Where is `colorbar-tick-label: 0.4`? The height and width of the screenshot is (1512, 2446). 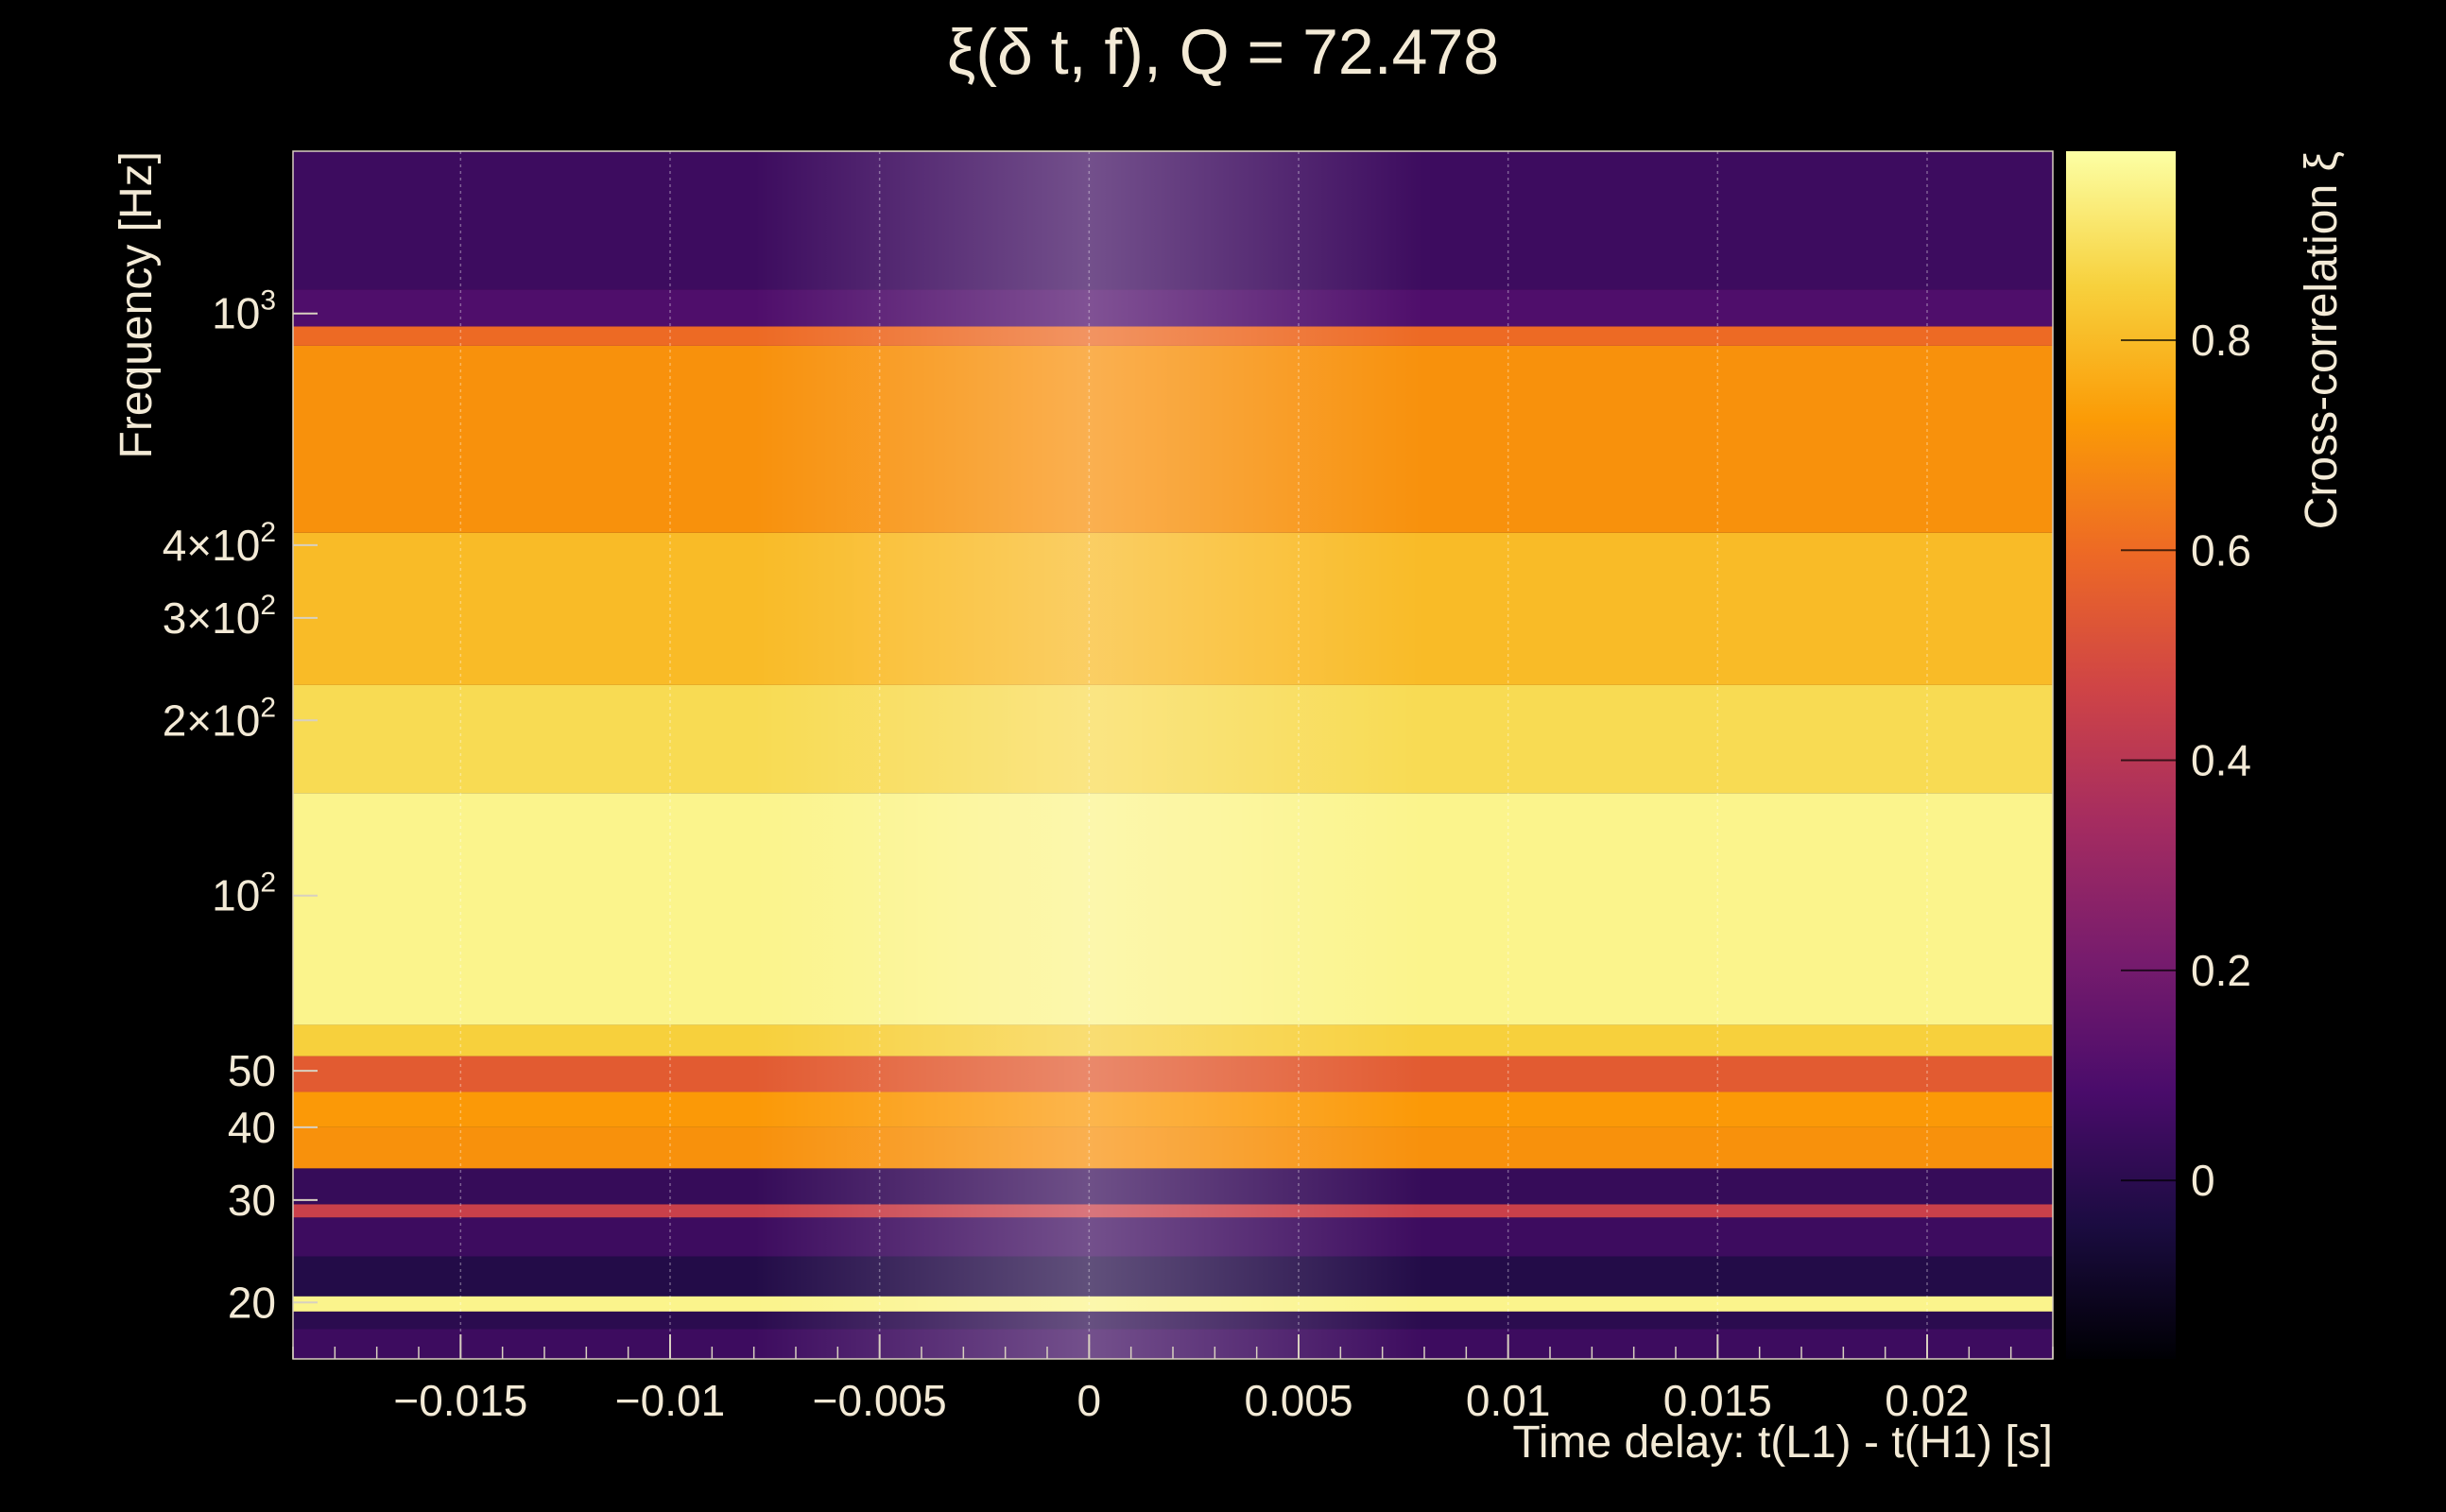 colorbar-tick-label: 0.4 is located at coordinates (2221, 760).